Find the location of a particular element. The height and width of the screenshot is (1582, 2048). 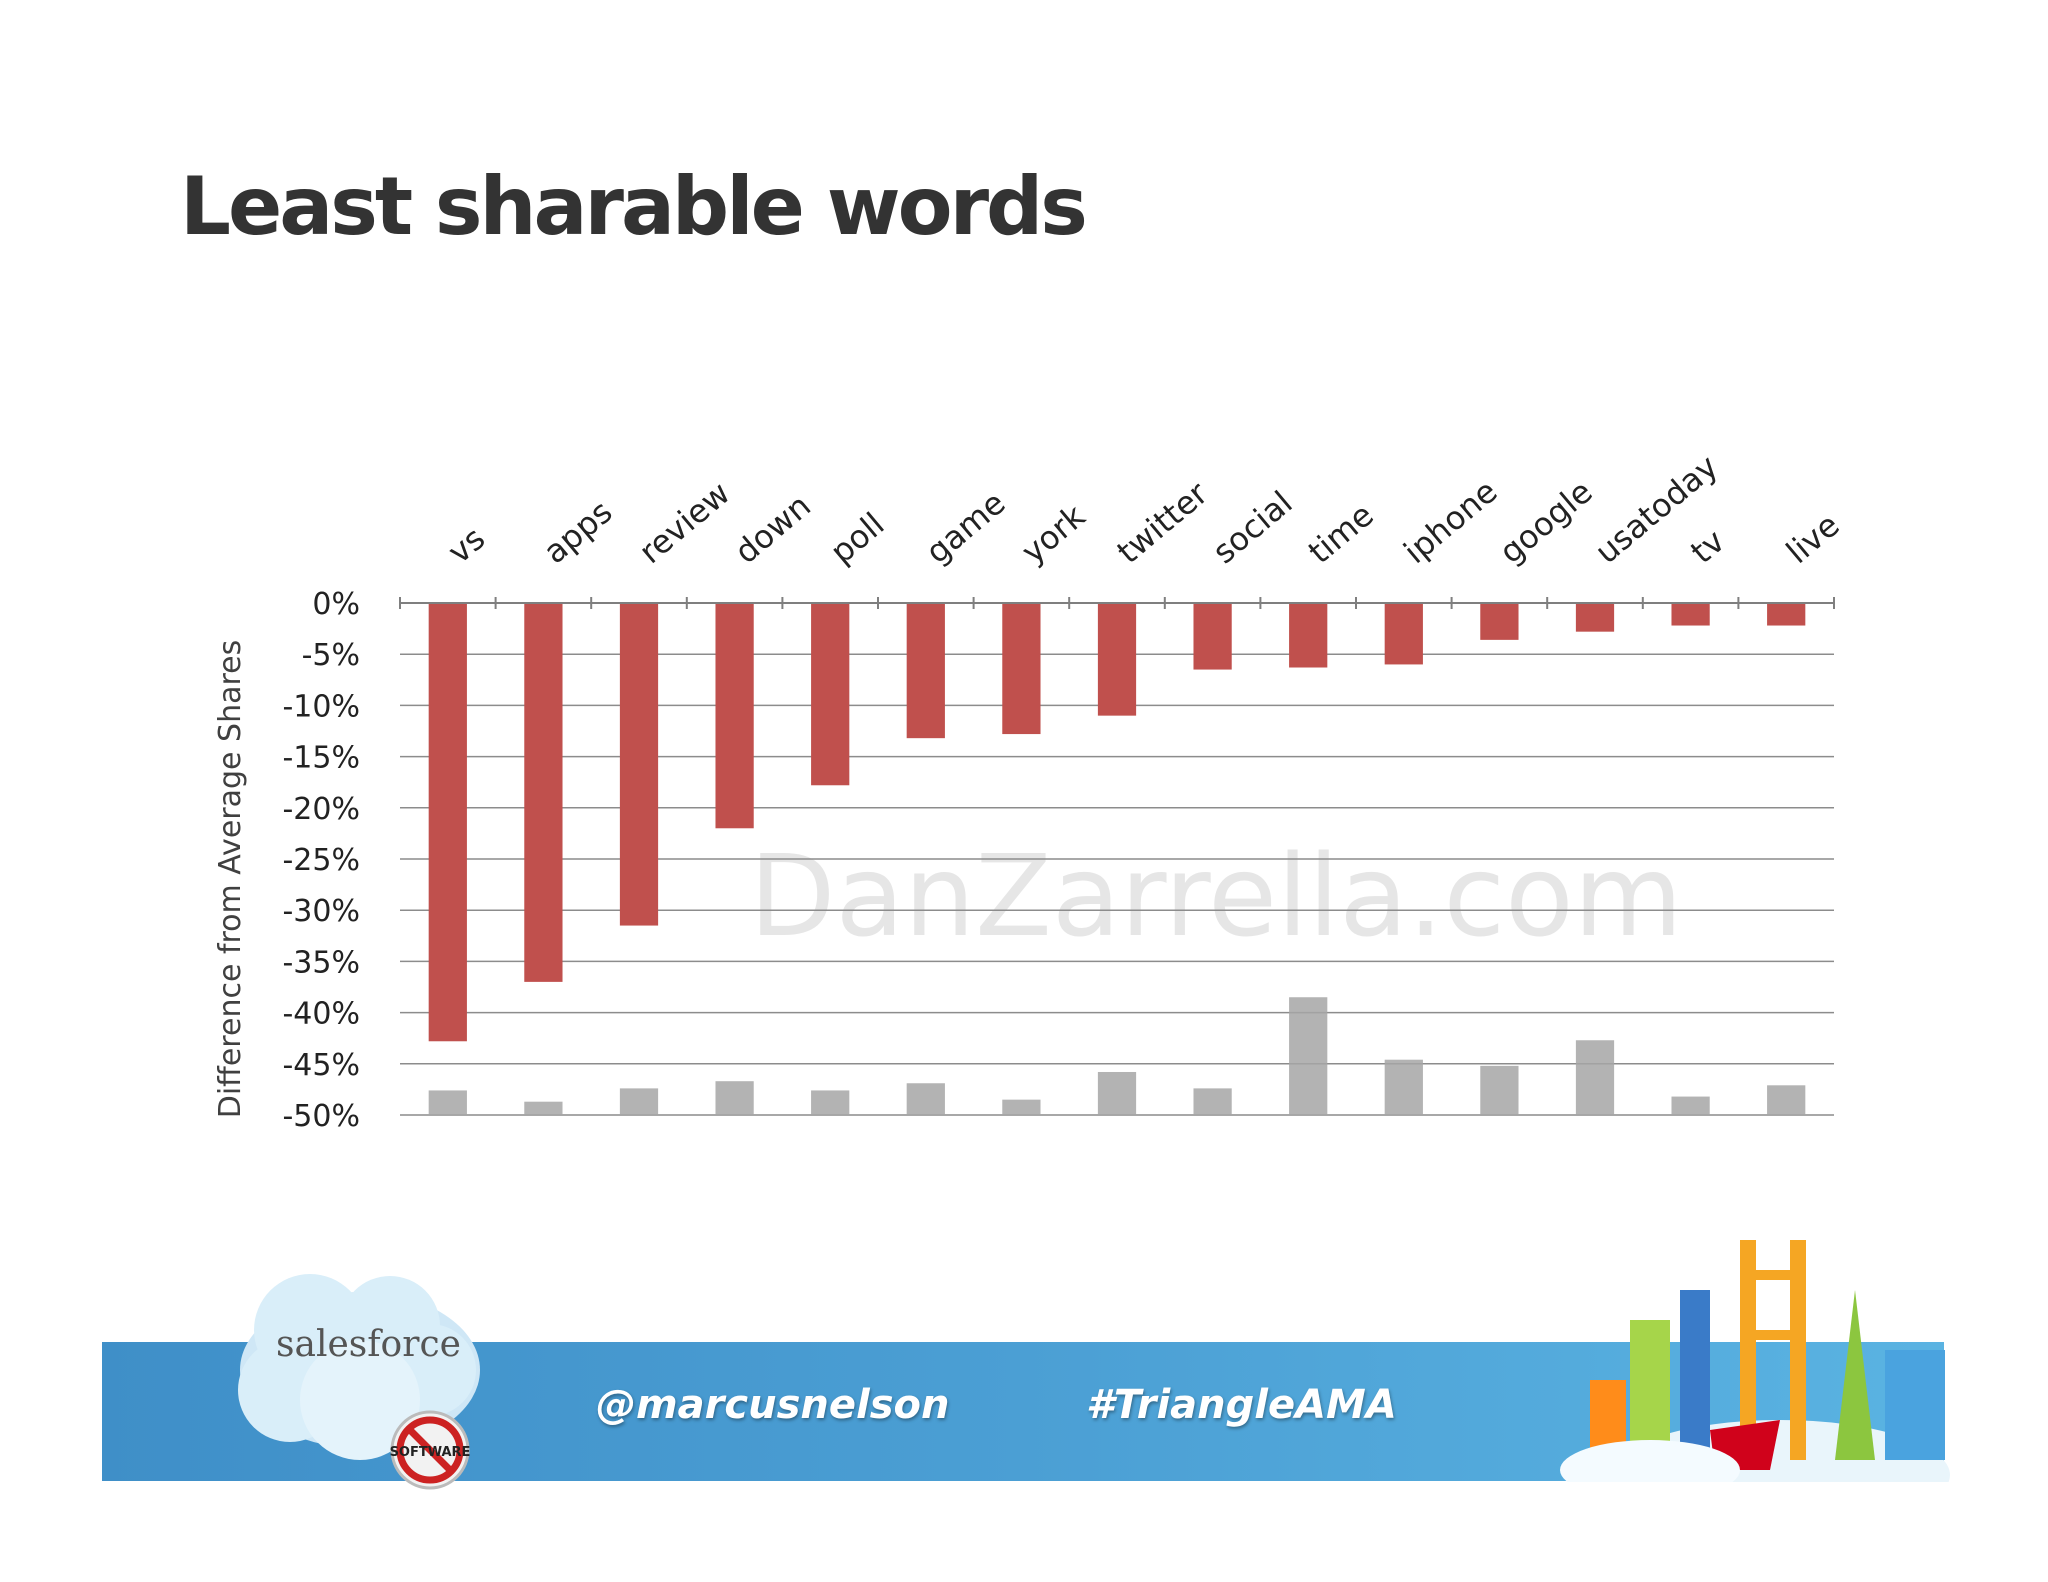

reflection-bar-twitter is located at coordinates (1117, 1093).